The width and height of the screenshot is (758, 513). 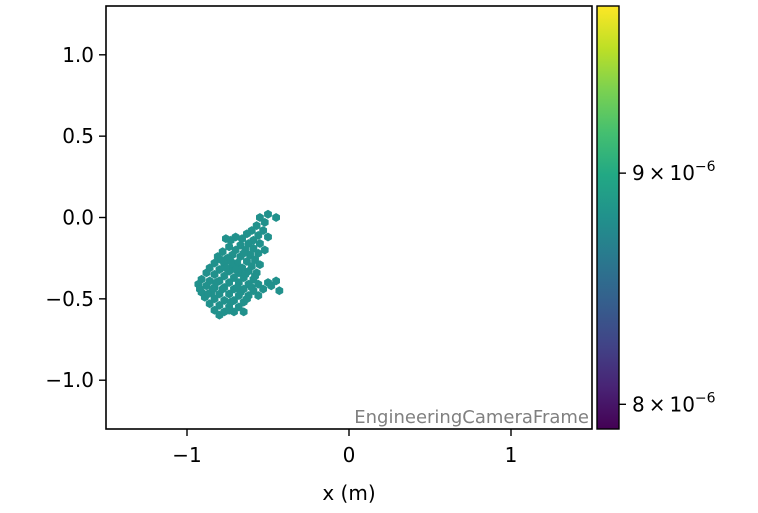 What do you see at coordinates (349, 455) in the screenshot?
I see `x-tick-label: 0` at bounding box center [349, 455].